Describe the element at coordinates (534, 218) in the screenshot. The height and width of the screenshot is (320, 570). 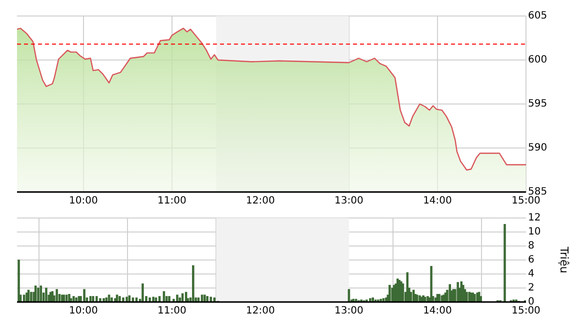
I see `y2-tick-label: 12` at that location.